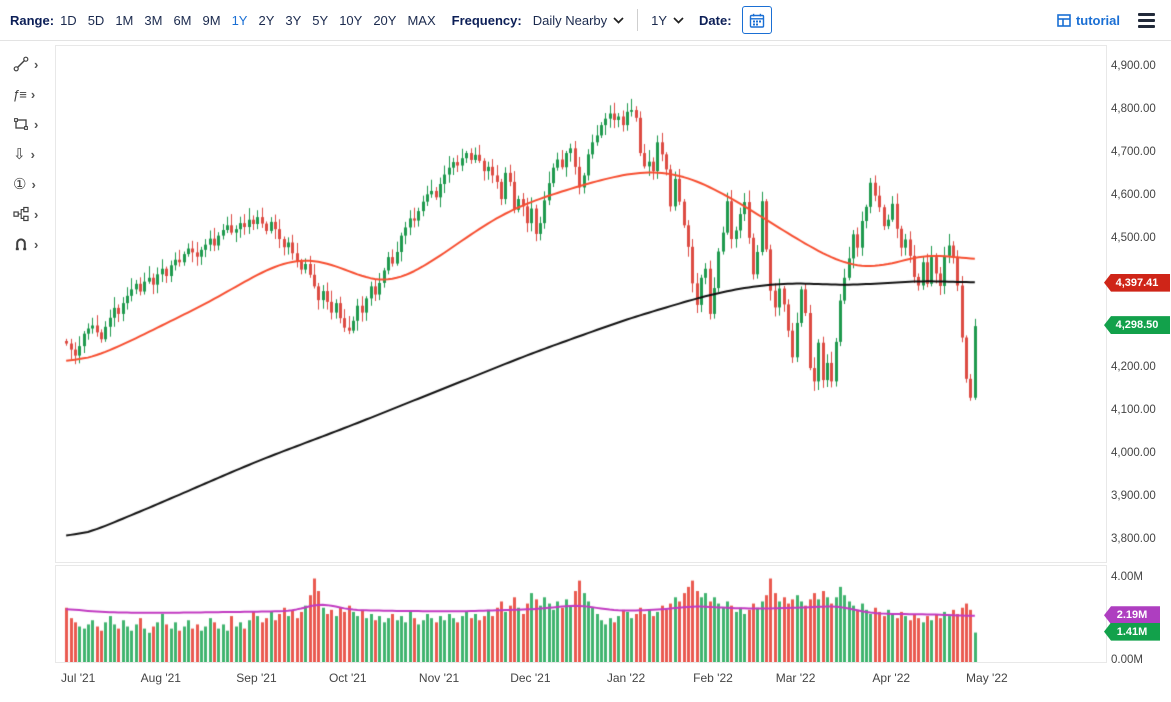  Describe the element at coordinates (320, 20) in the screenshot. I see `range-option-5y: 5Y` at that location.